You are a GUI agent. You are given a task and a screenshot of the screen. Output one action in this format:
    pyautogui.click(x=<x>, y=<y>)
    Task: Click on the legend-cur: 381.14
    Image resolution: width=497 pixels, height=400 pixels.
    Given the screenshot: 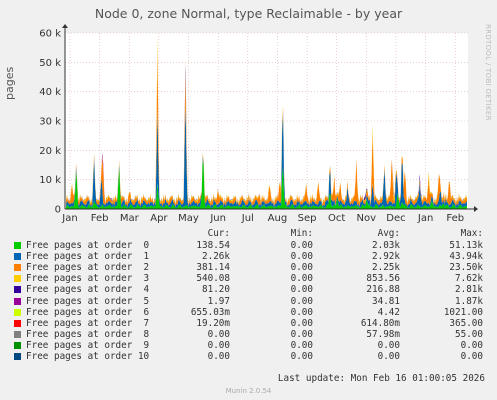 What is the action you would take?
    pyautogui.click(x=213, y=268)
    